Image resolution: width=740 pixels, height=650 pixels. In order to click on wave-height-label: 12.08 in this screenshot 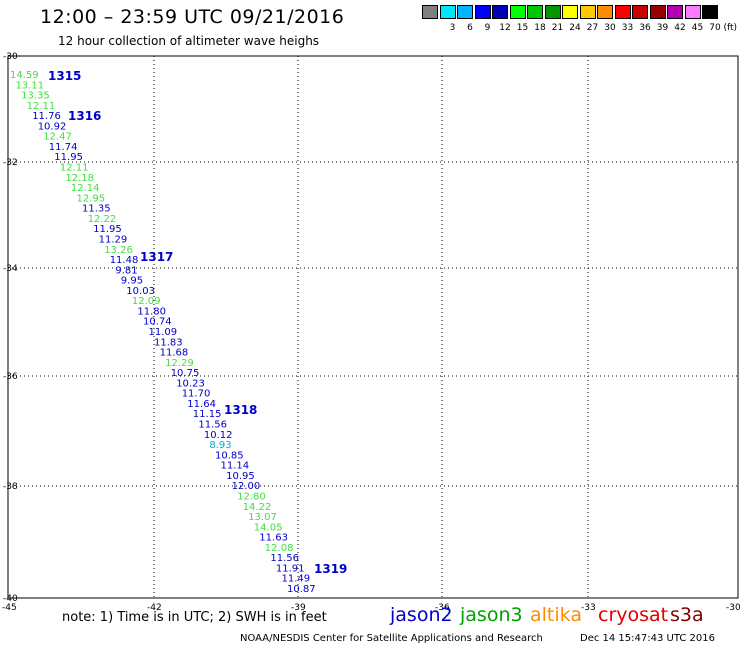, I will do `click(279, 548)`.